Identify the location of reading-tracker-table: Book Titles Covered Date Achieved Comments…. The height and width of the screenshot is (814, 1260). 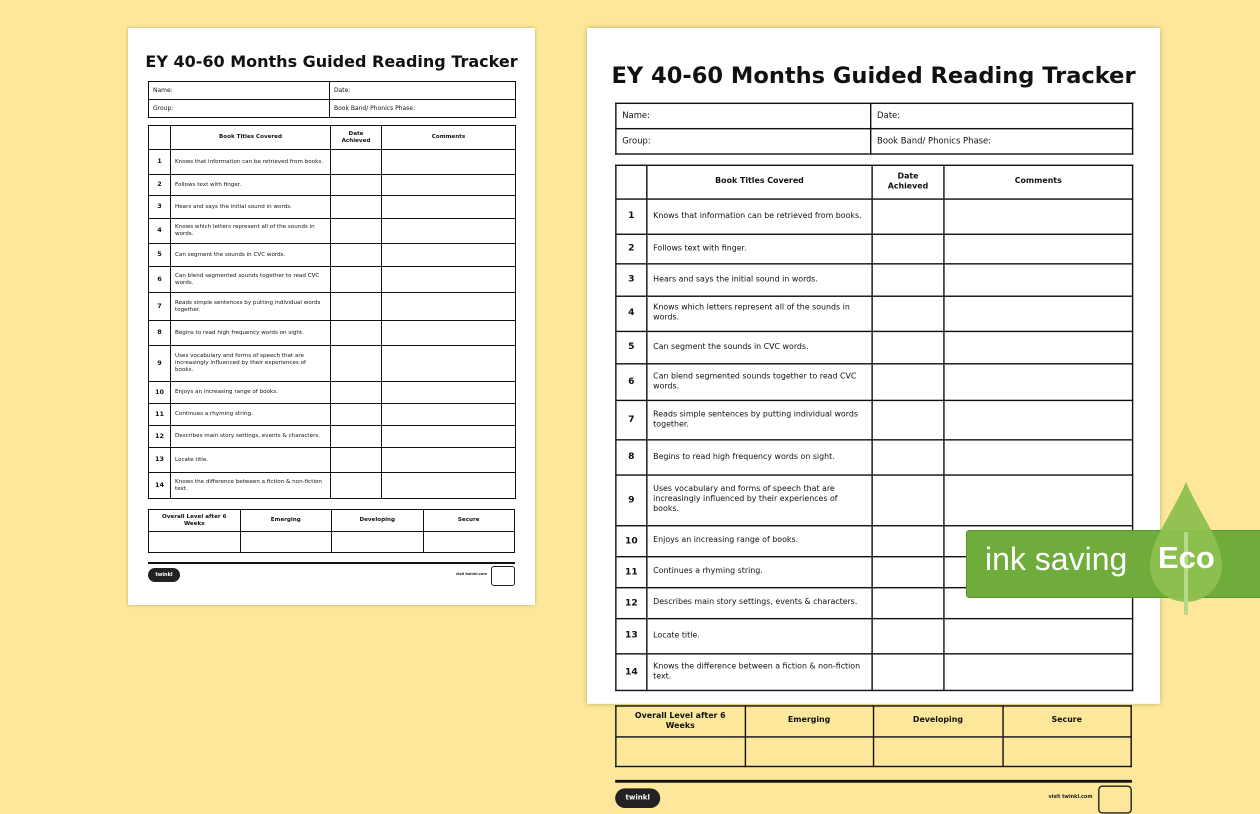
(332, 312).